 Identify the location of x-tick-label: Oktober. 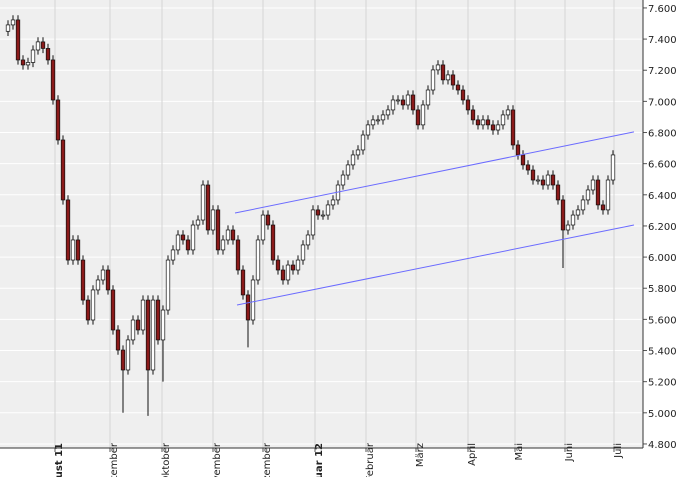
(166, 459).